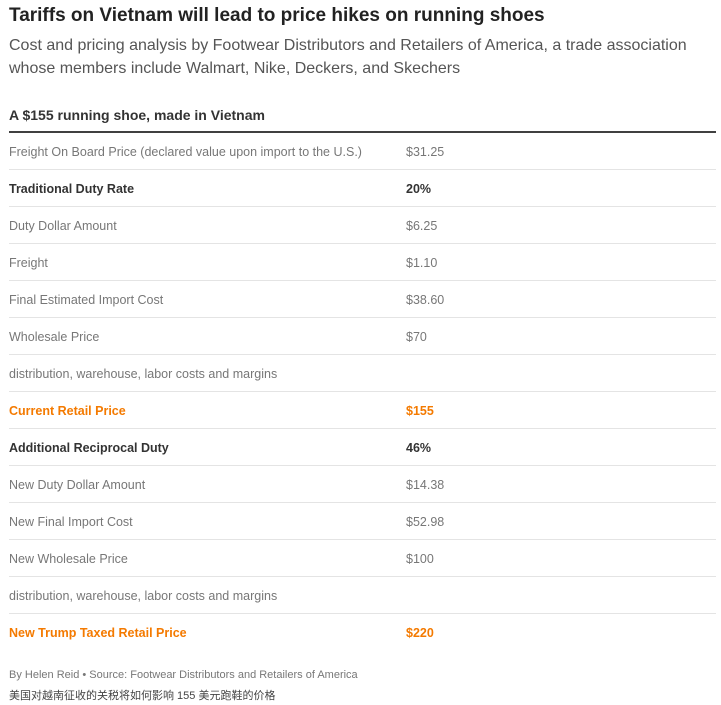 Image resolution: width=721 pixels, height=705 pixels. I want to click on row-value: $6.25, so click(422, 226).